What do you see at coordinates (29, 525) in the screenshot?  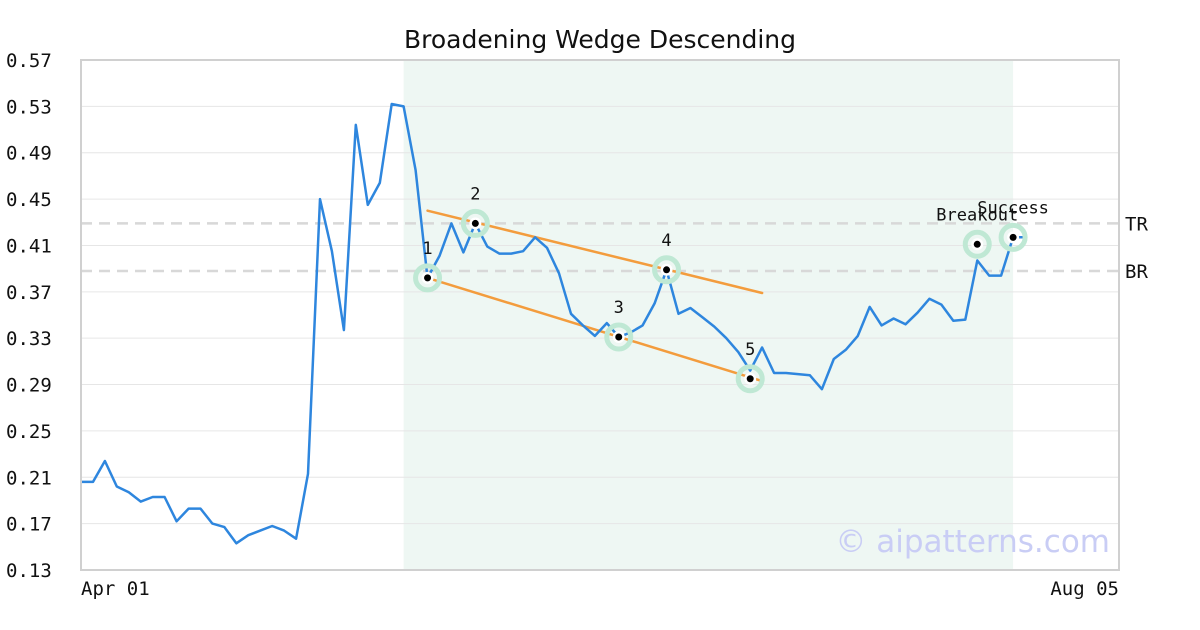 I see `y-tick-label: 0.17` at bounding box center [29, 525].